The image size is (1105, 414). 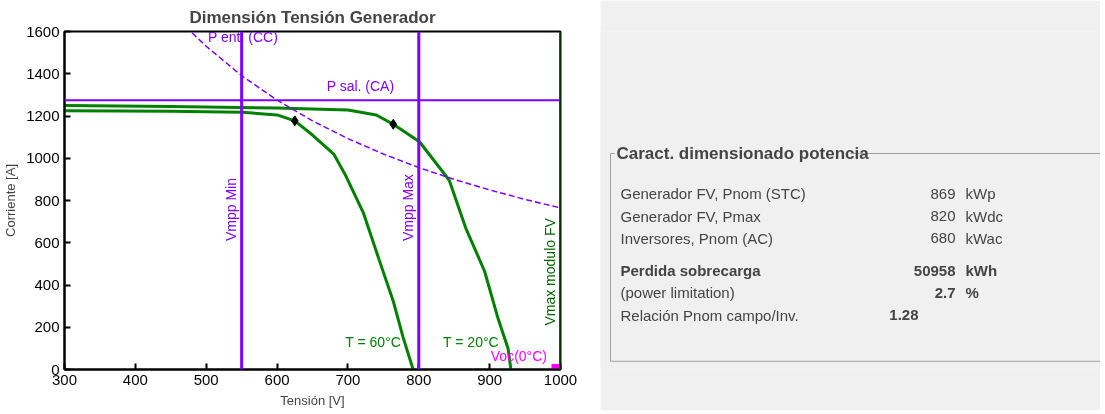 I want to click on text: Caract. dimensionado potencia, so click(x=743, y=154).